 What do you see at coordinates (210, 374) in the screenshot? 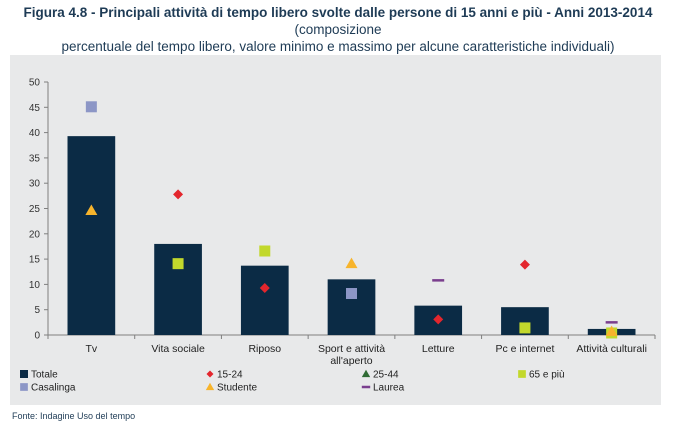
I see `legend-15-24-swatch` at bounding box center [210, 374].